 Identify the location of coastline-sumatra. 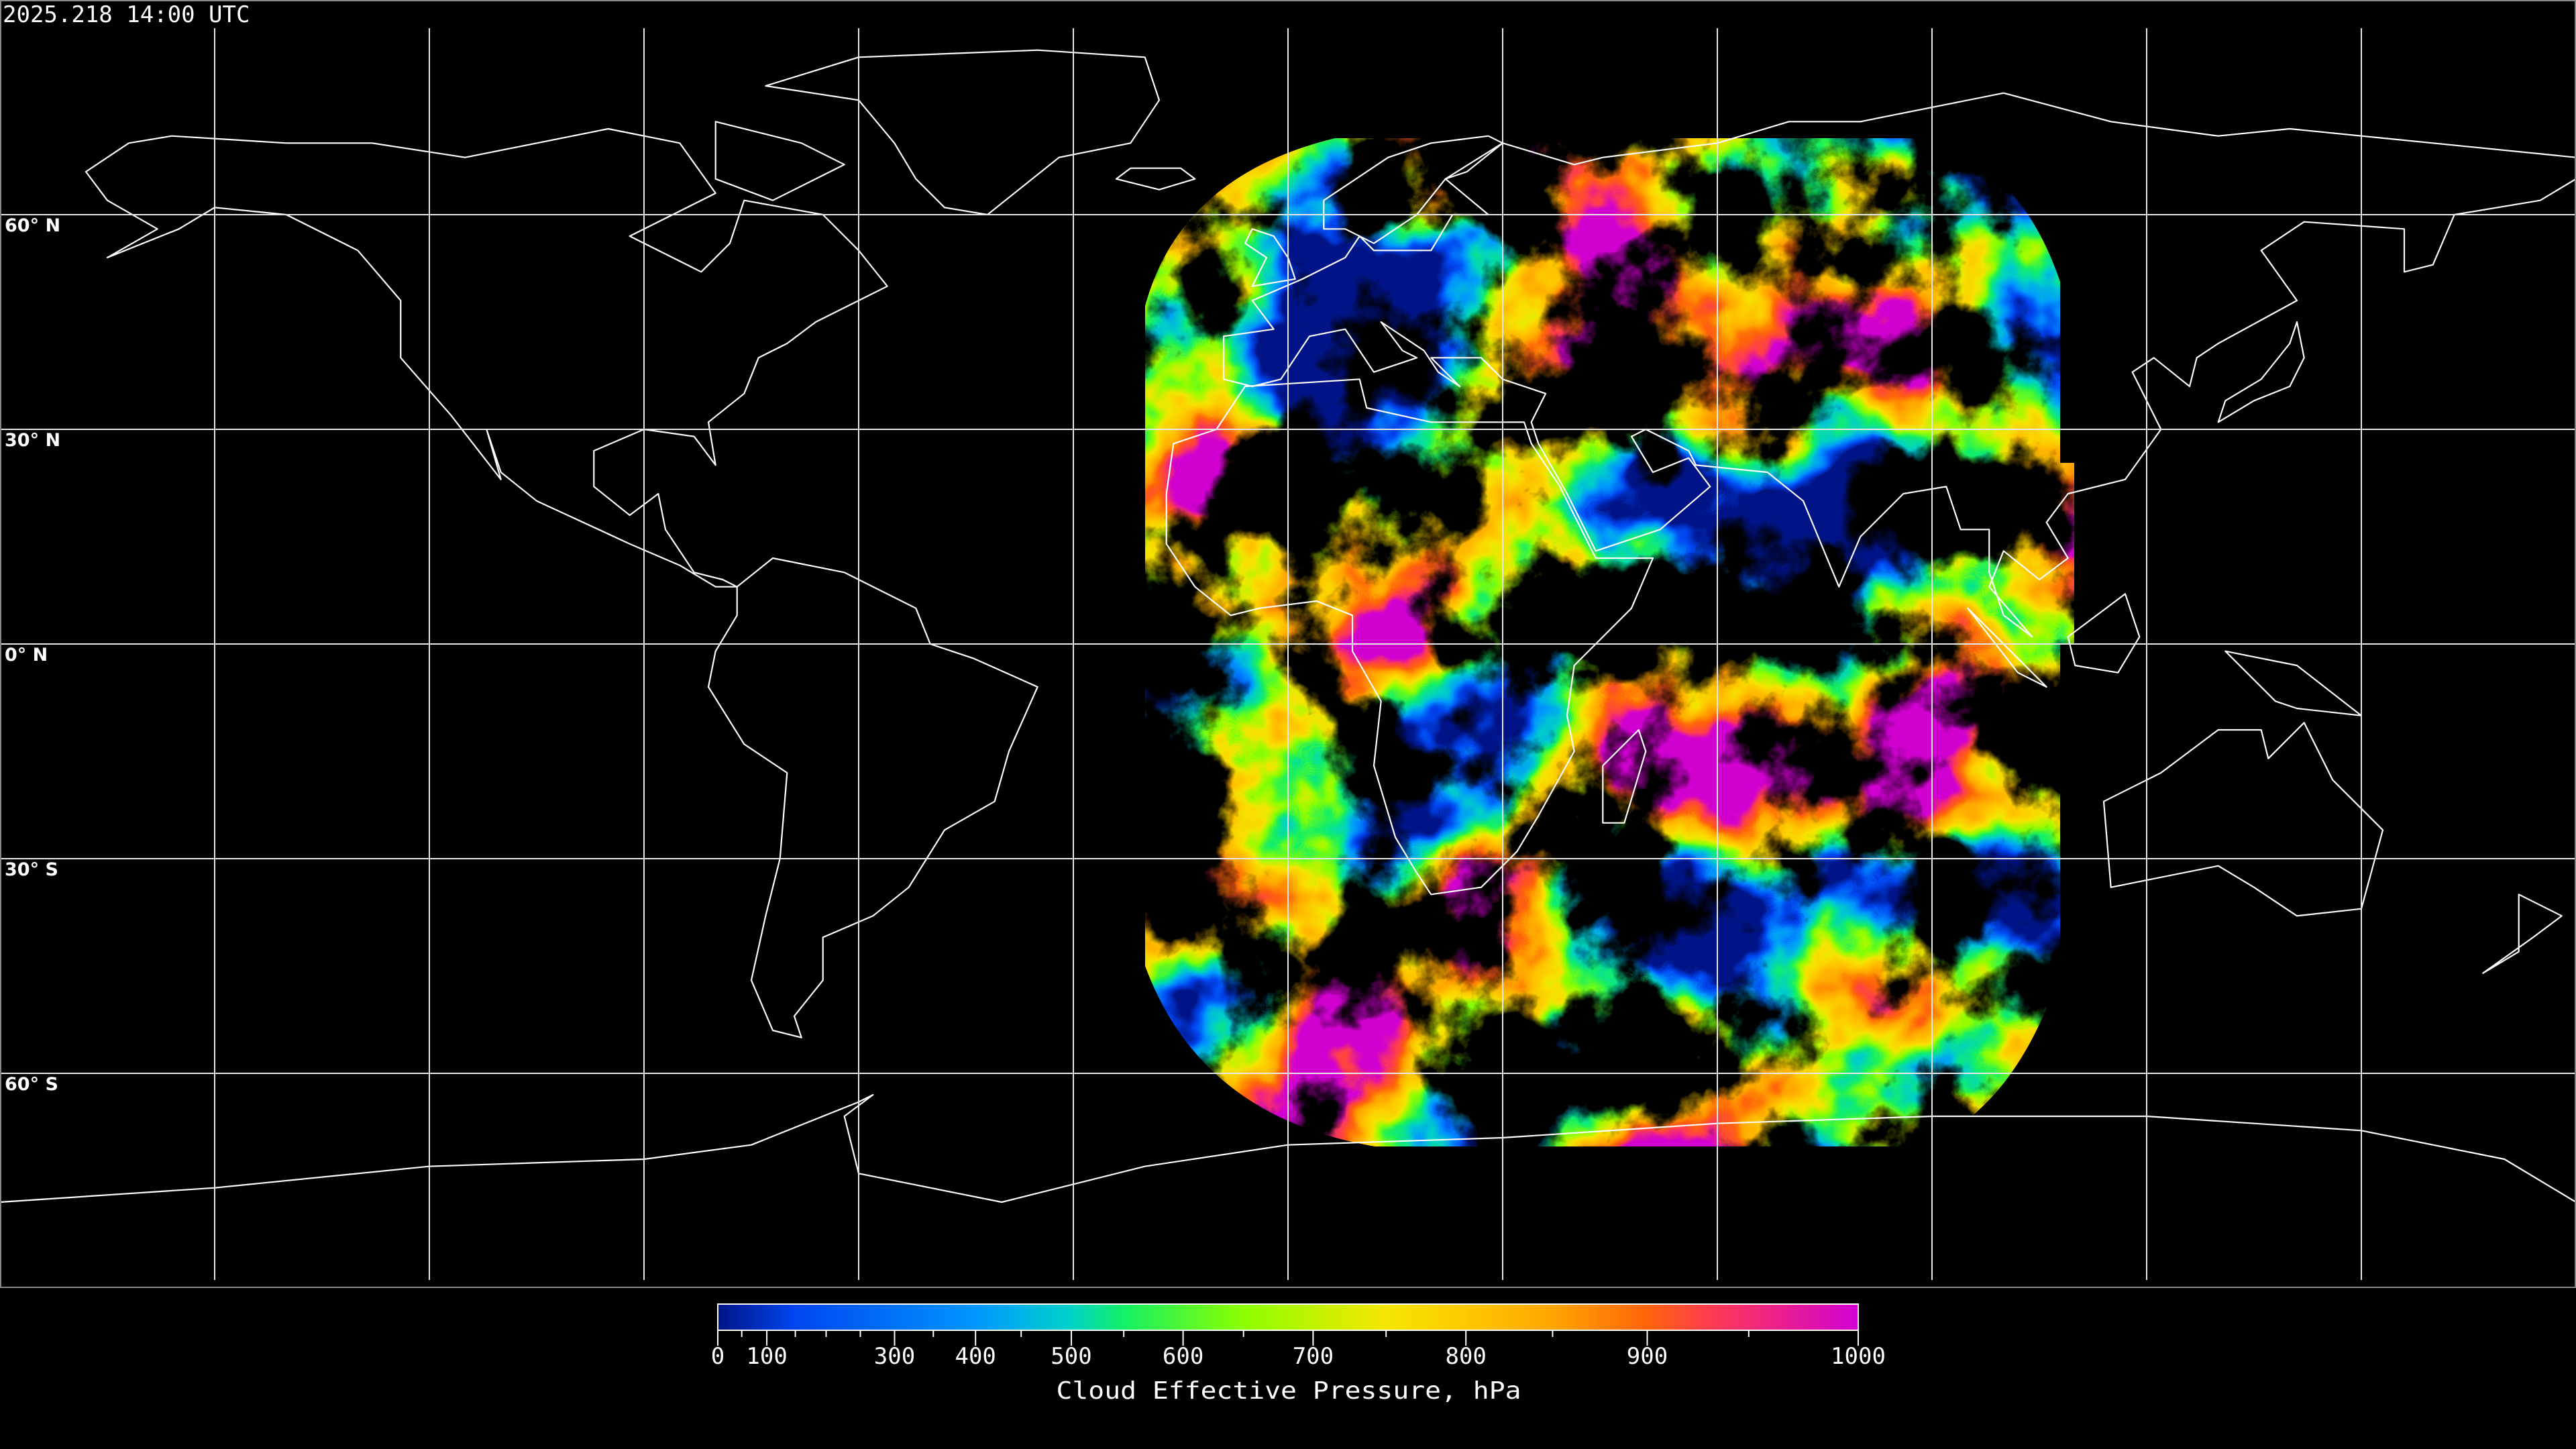
(2007, 647).